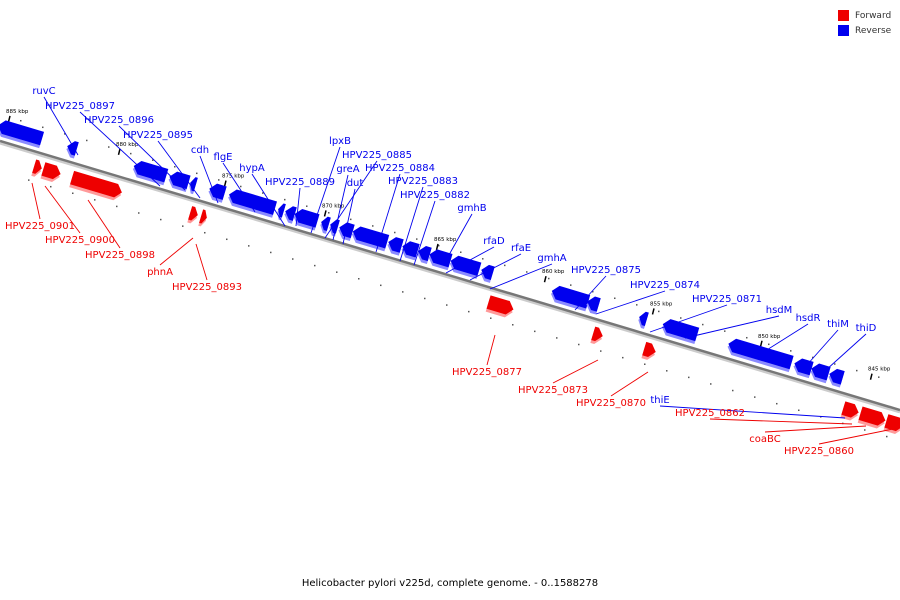  I want to click on scale-tick-label: 875 kbp, so click(233, 177).